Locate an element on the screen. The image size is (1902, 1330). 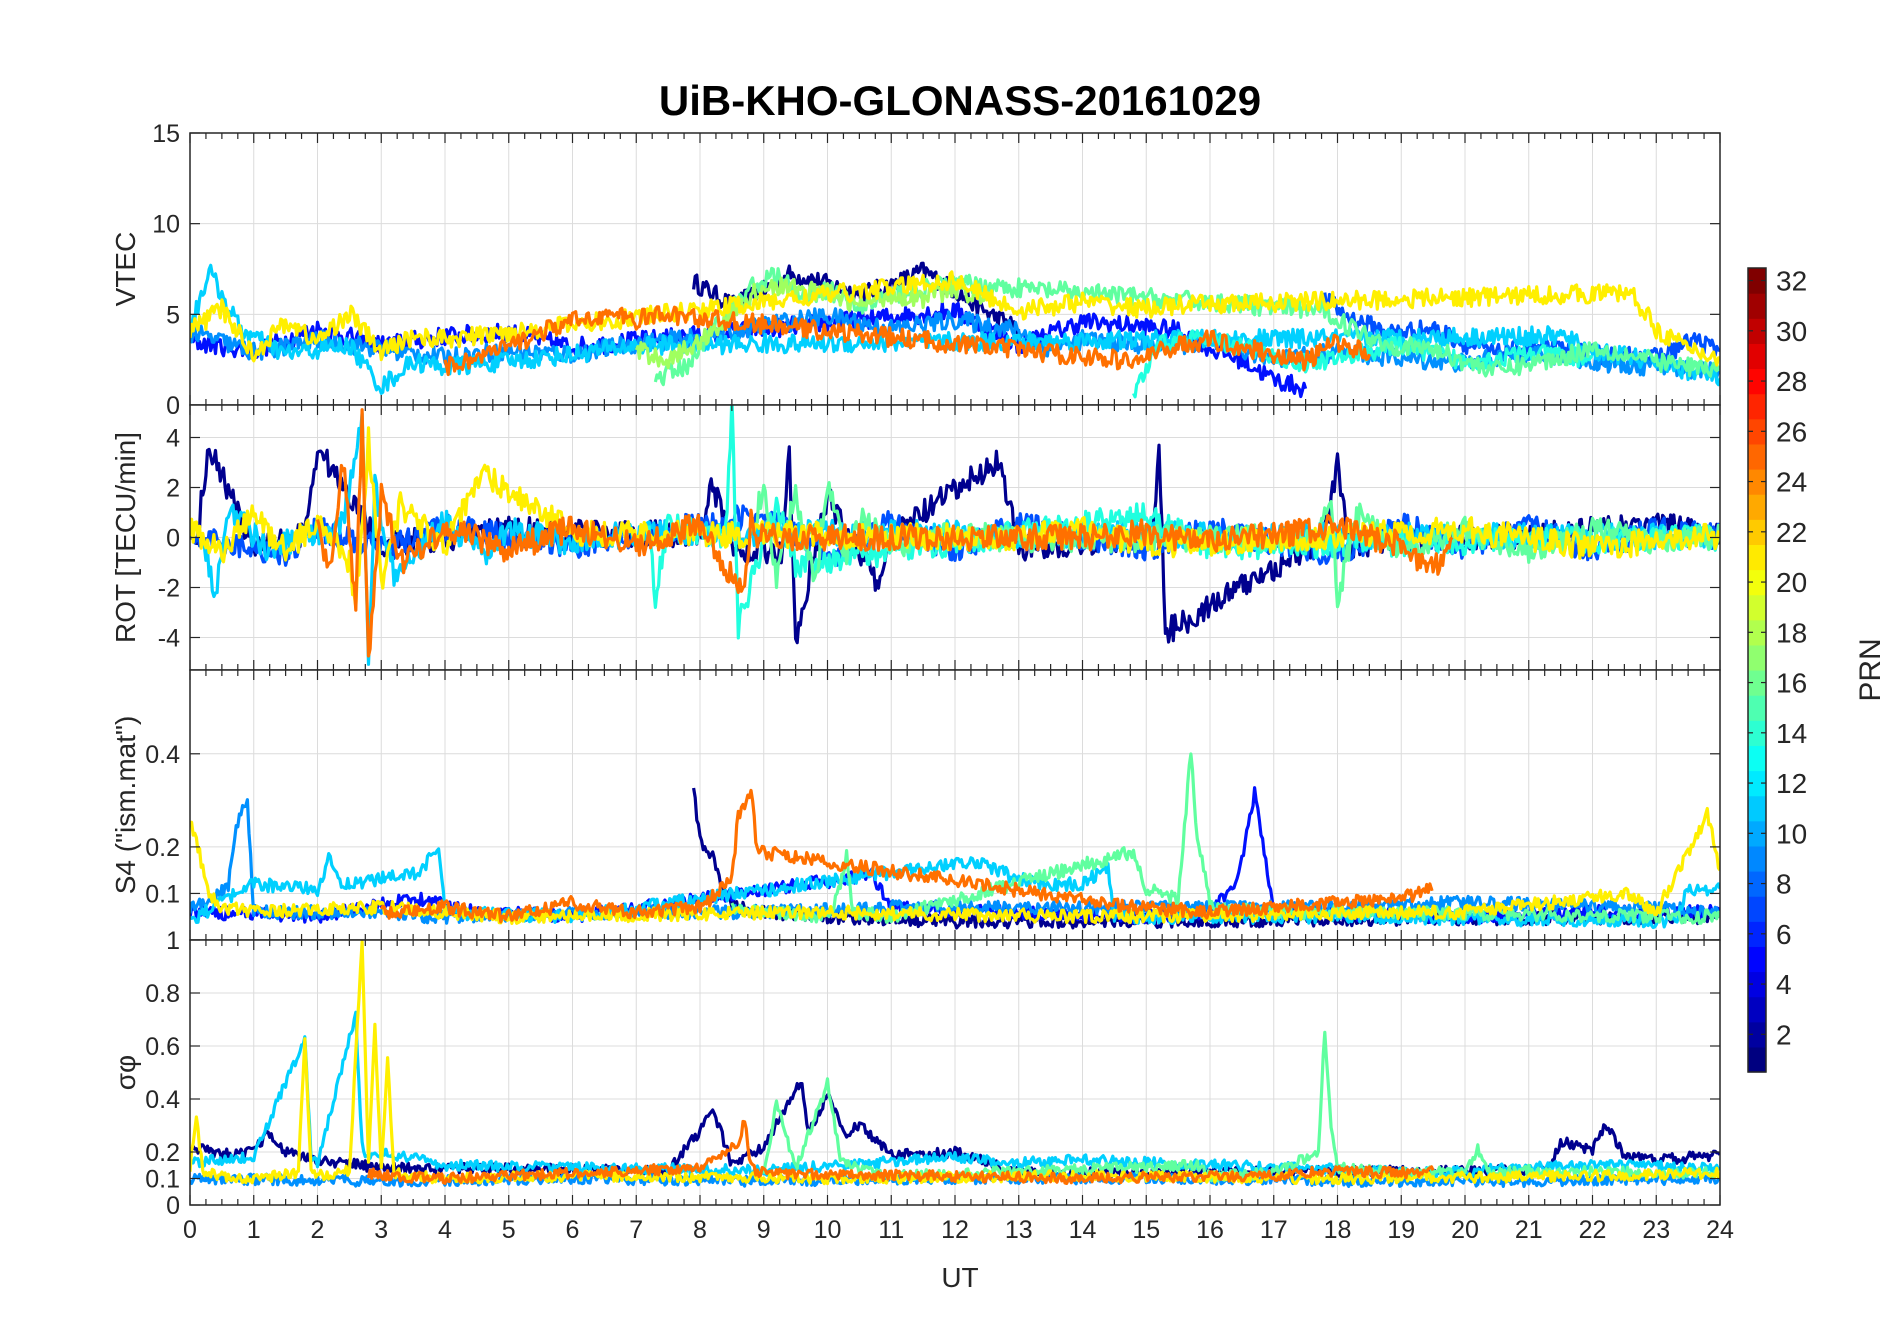
vtec-series-group is located at coordinates (955, 330).